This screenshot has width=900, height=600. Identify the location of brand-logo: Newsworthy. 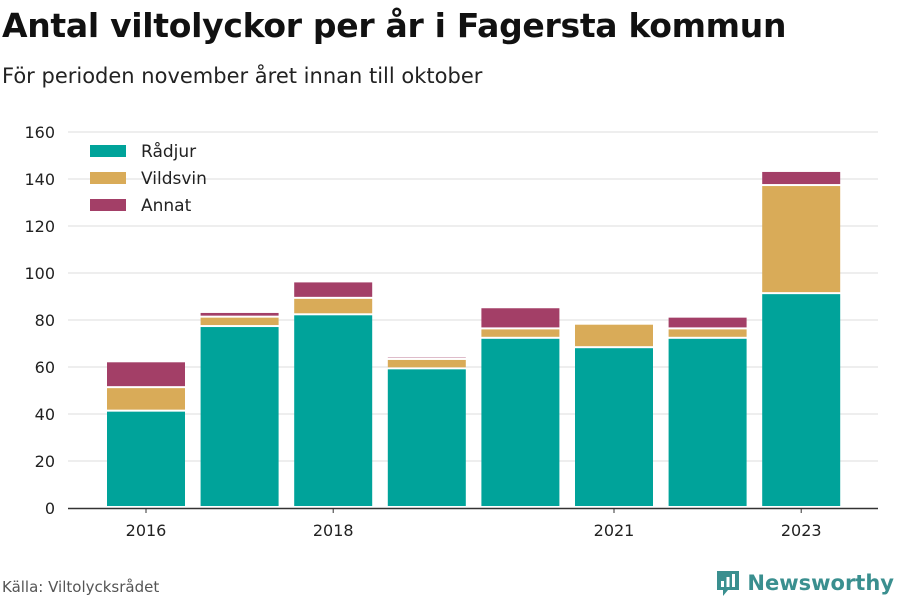
(804, 583).